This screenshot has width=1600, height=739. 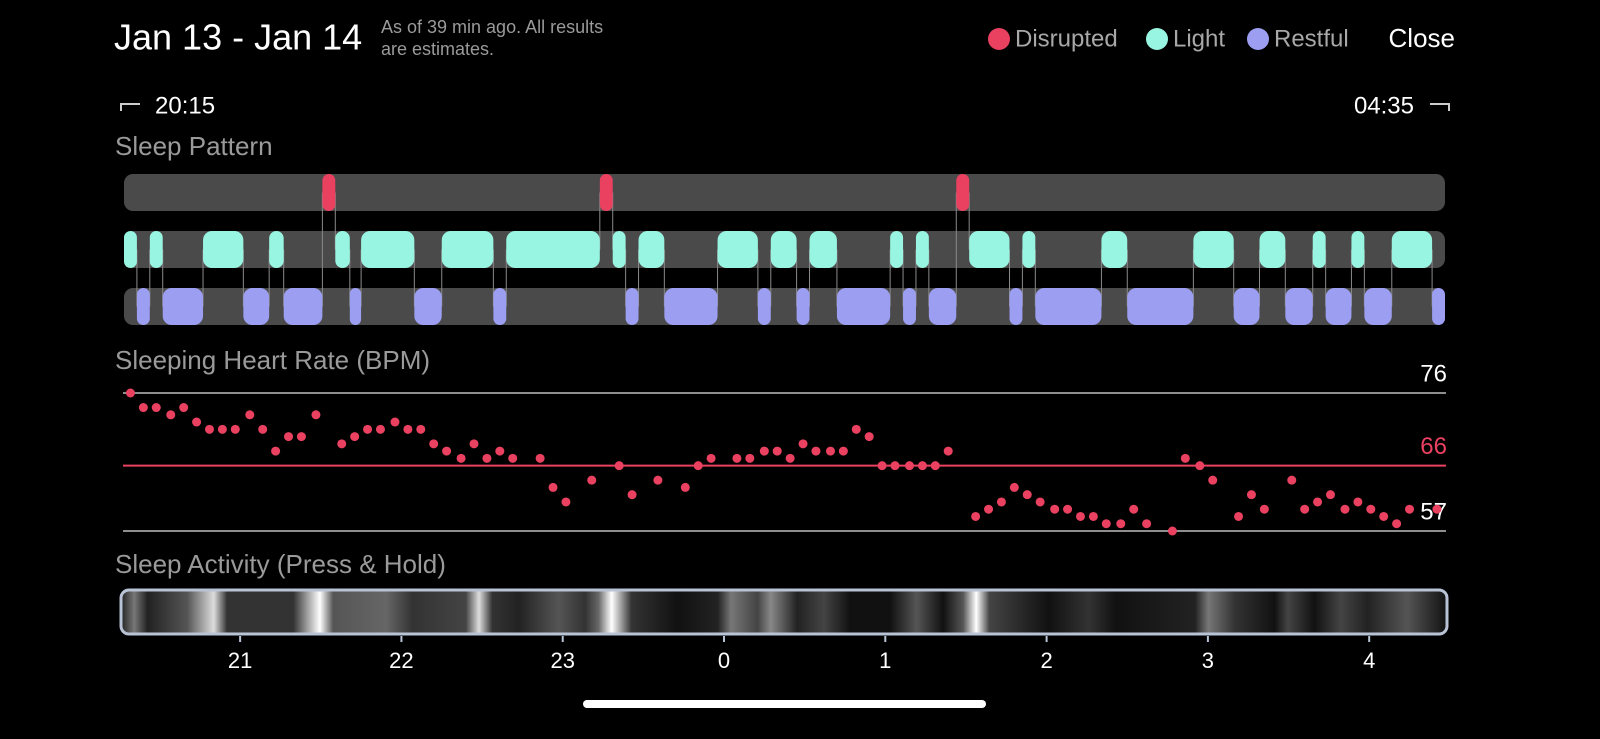 I want to click on x-tick-label: 1, so click(x=885, y=660).